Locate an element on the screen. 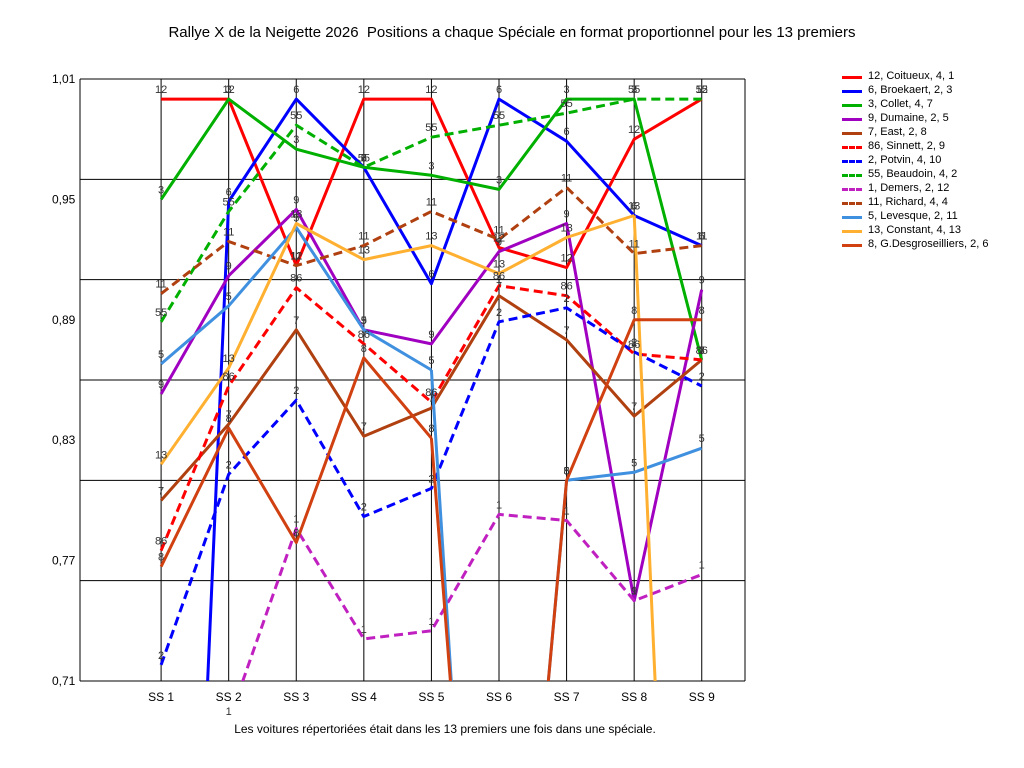 The image size is (1024, 768). legend-item: 13, Constant, 4, 13 is located at coordinates (929, 230).